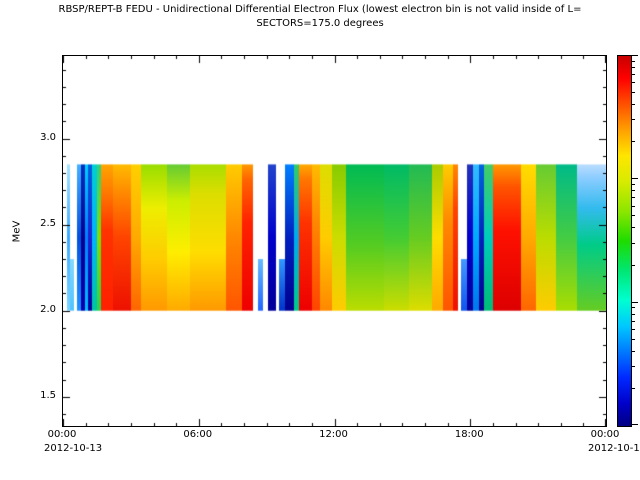  What do you see at coordinates (320, 23) in the screenshot?
I see `plot-subtitle: SECTORS=175.0 degrees` at bounding box center [320, 23].